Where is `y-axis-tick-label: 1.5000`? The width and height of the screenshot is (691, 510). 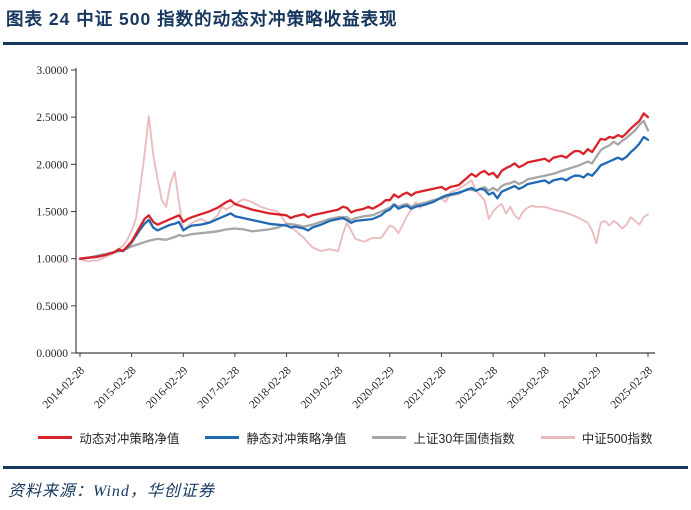
y-axis-tick-label: 1.5000 is located at coordinates (52, 213).